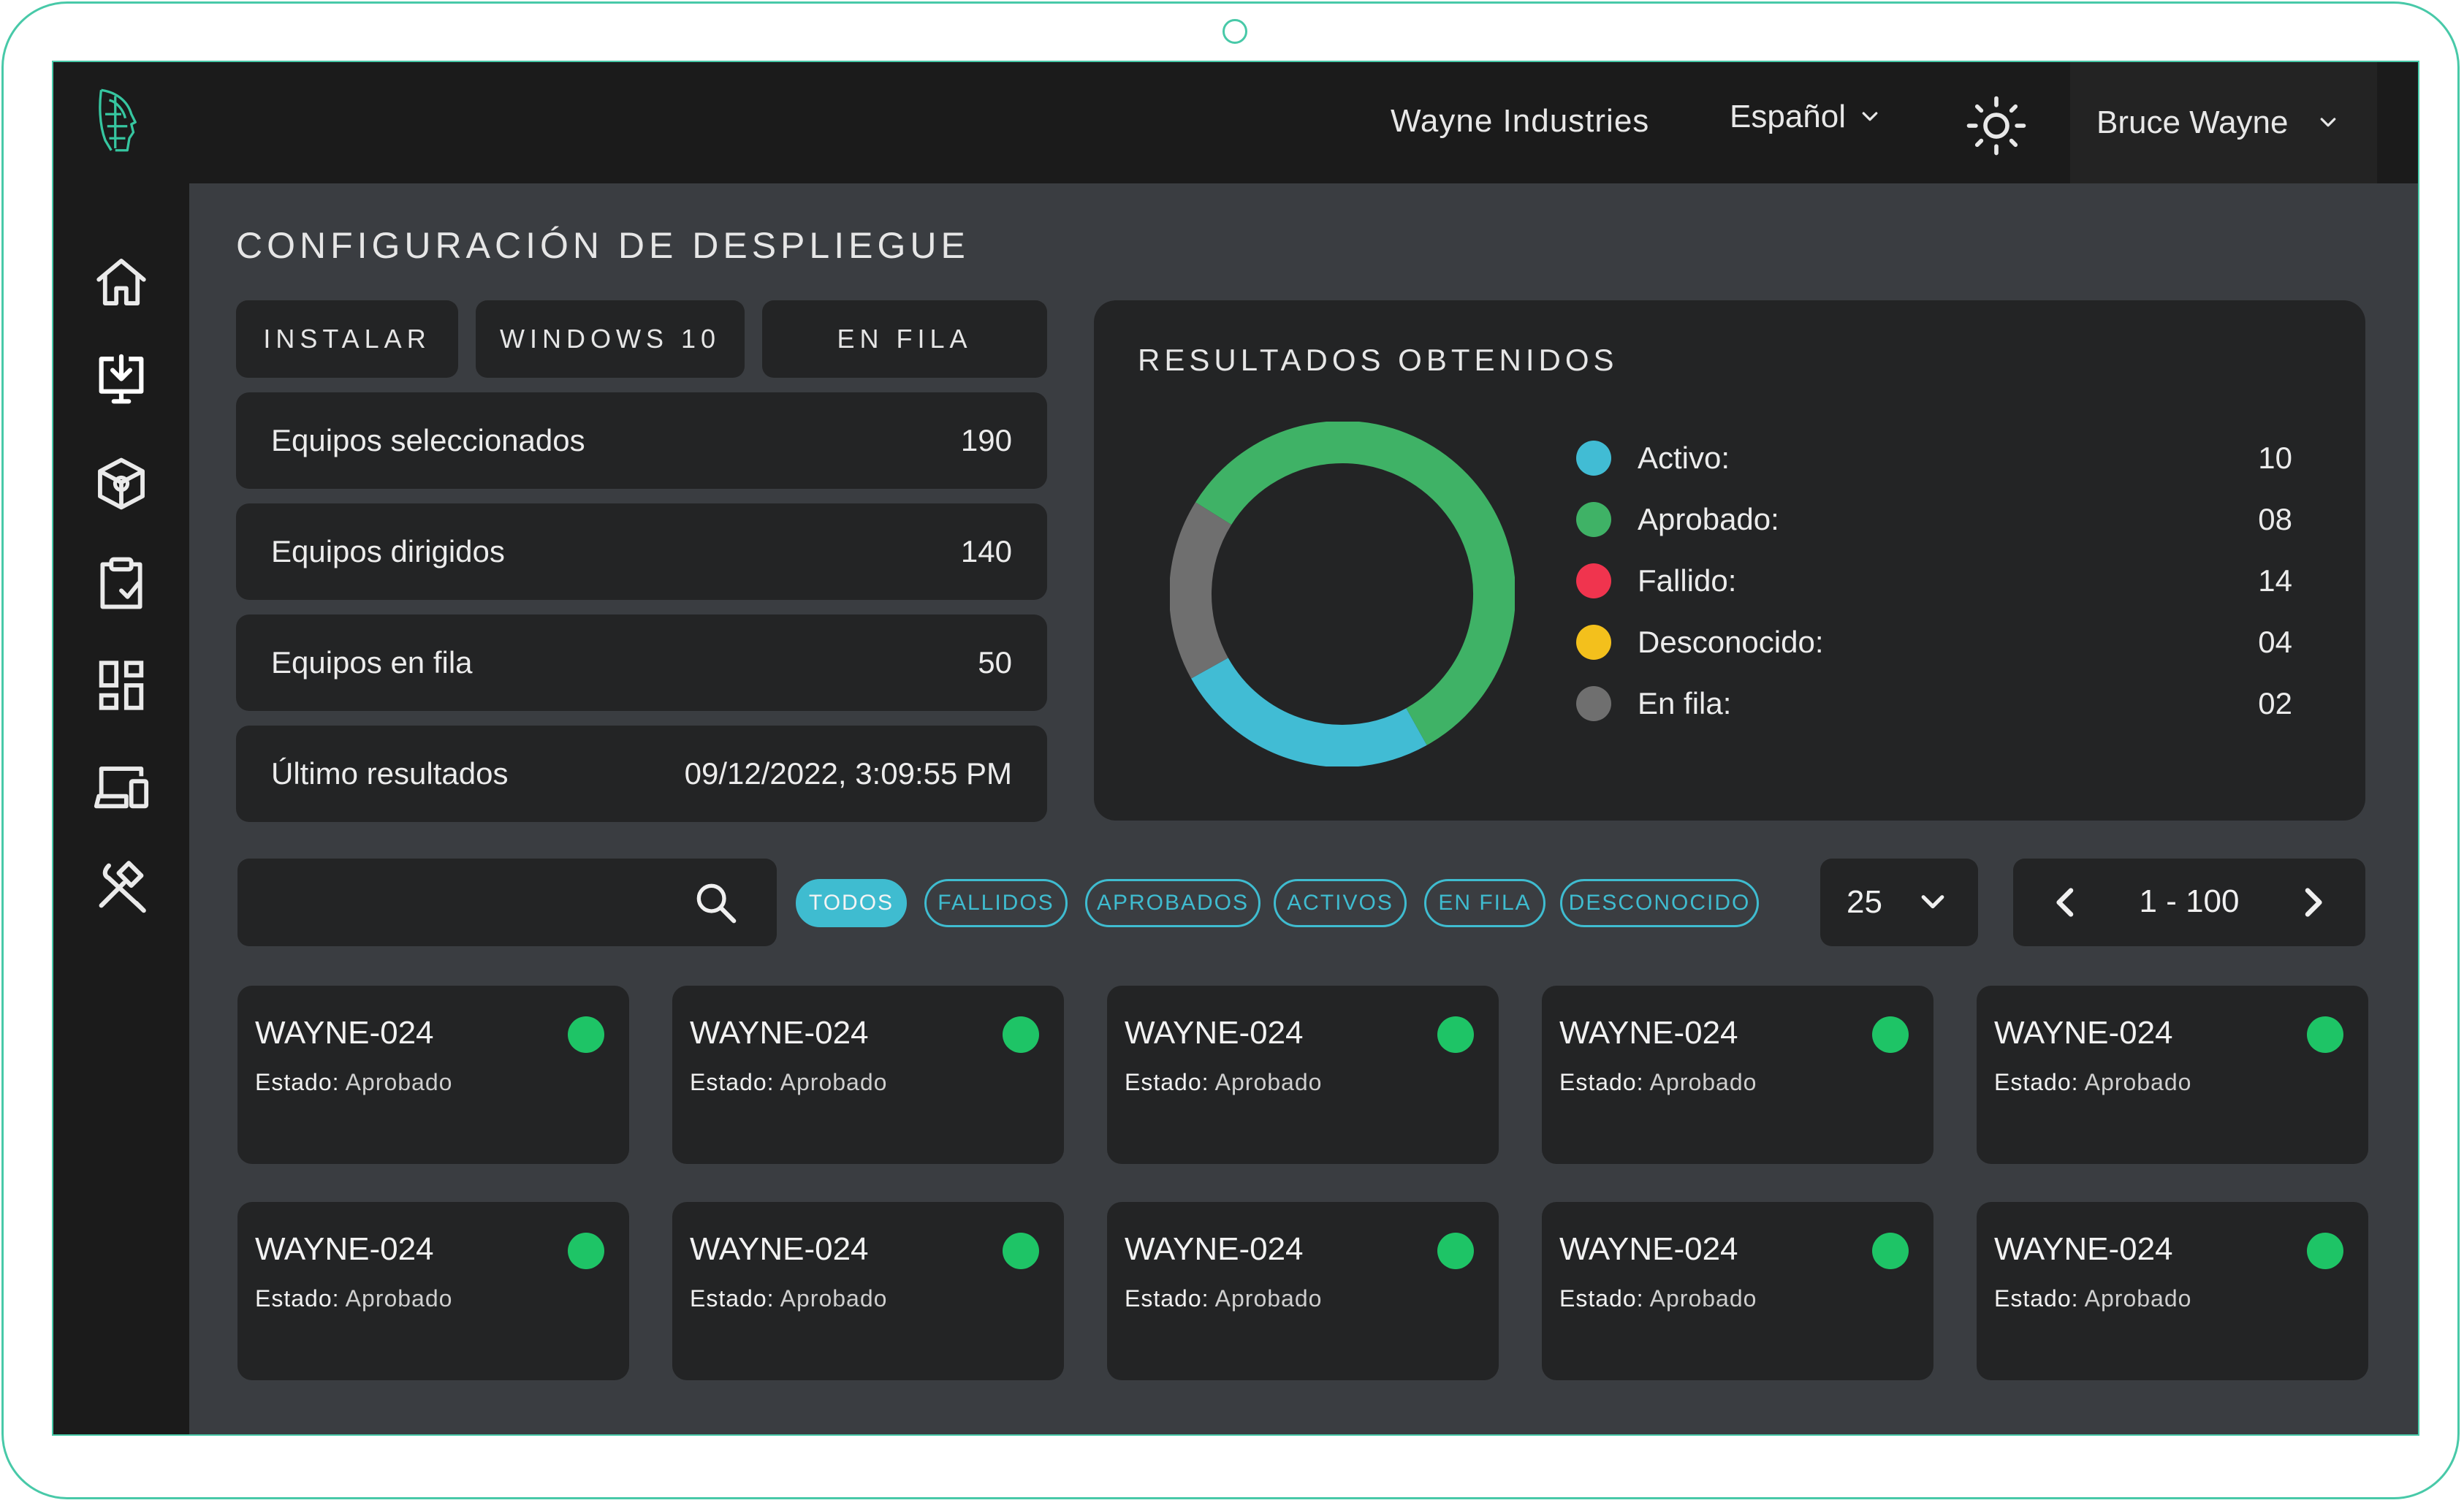 Image resolution: width=2464 pixels, height=1503 pixels. Describe the element at coordinates (610, 339) in the screenshot. I see `tag-windows: WINDOWS 10` at that location.